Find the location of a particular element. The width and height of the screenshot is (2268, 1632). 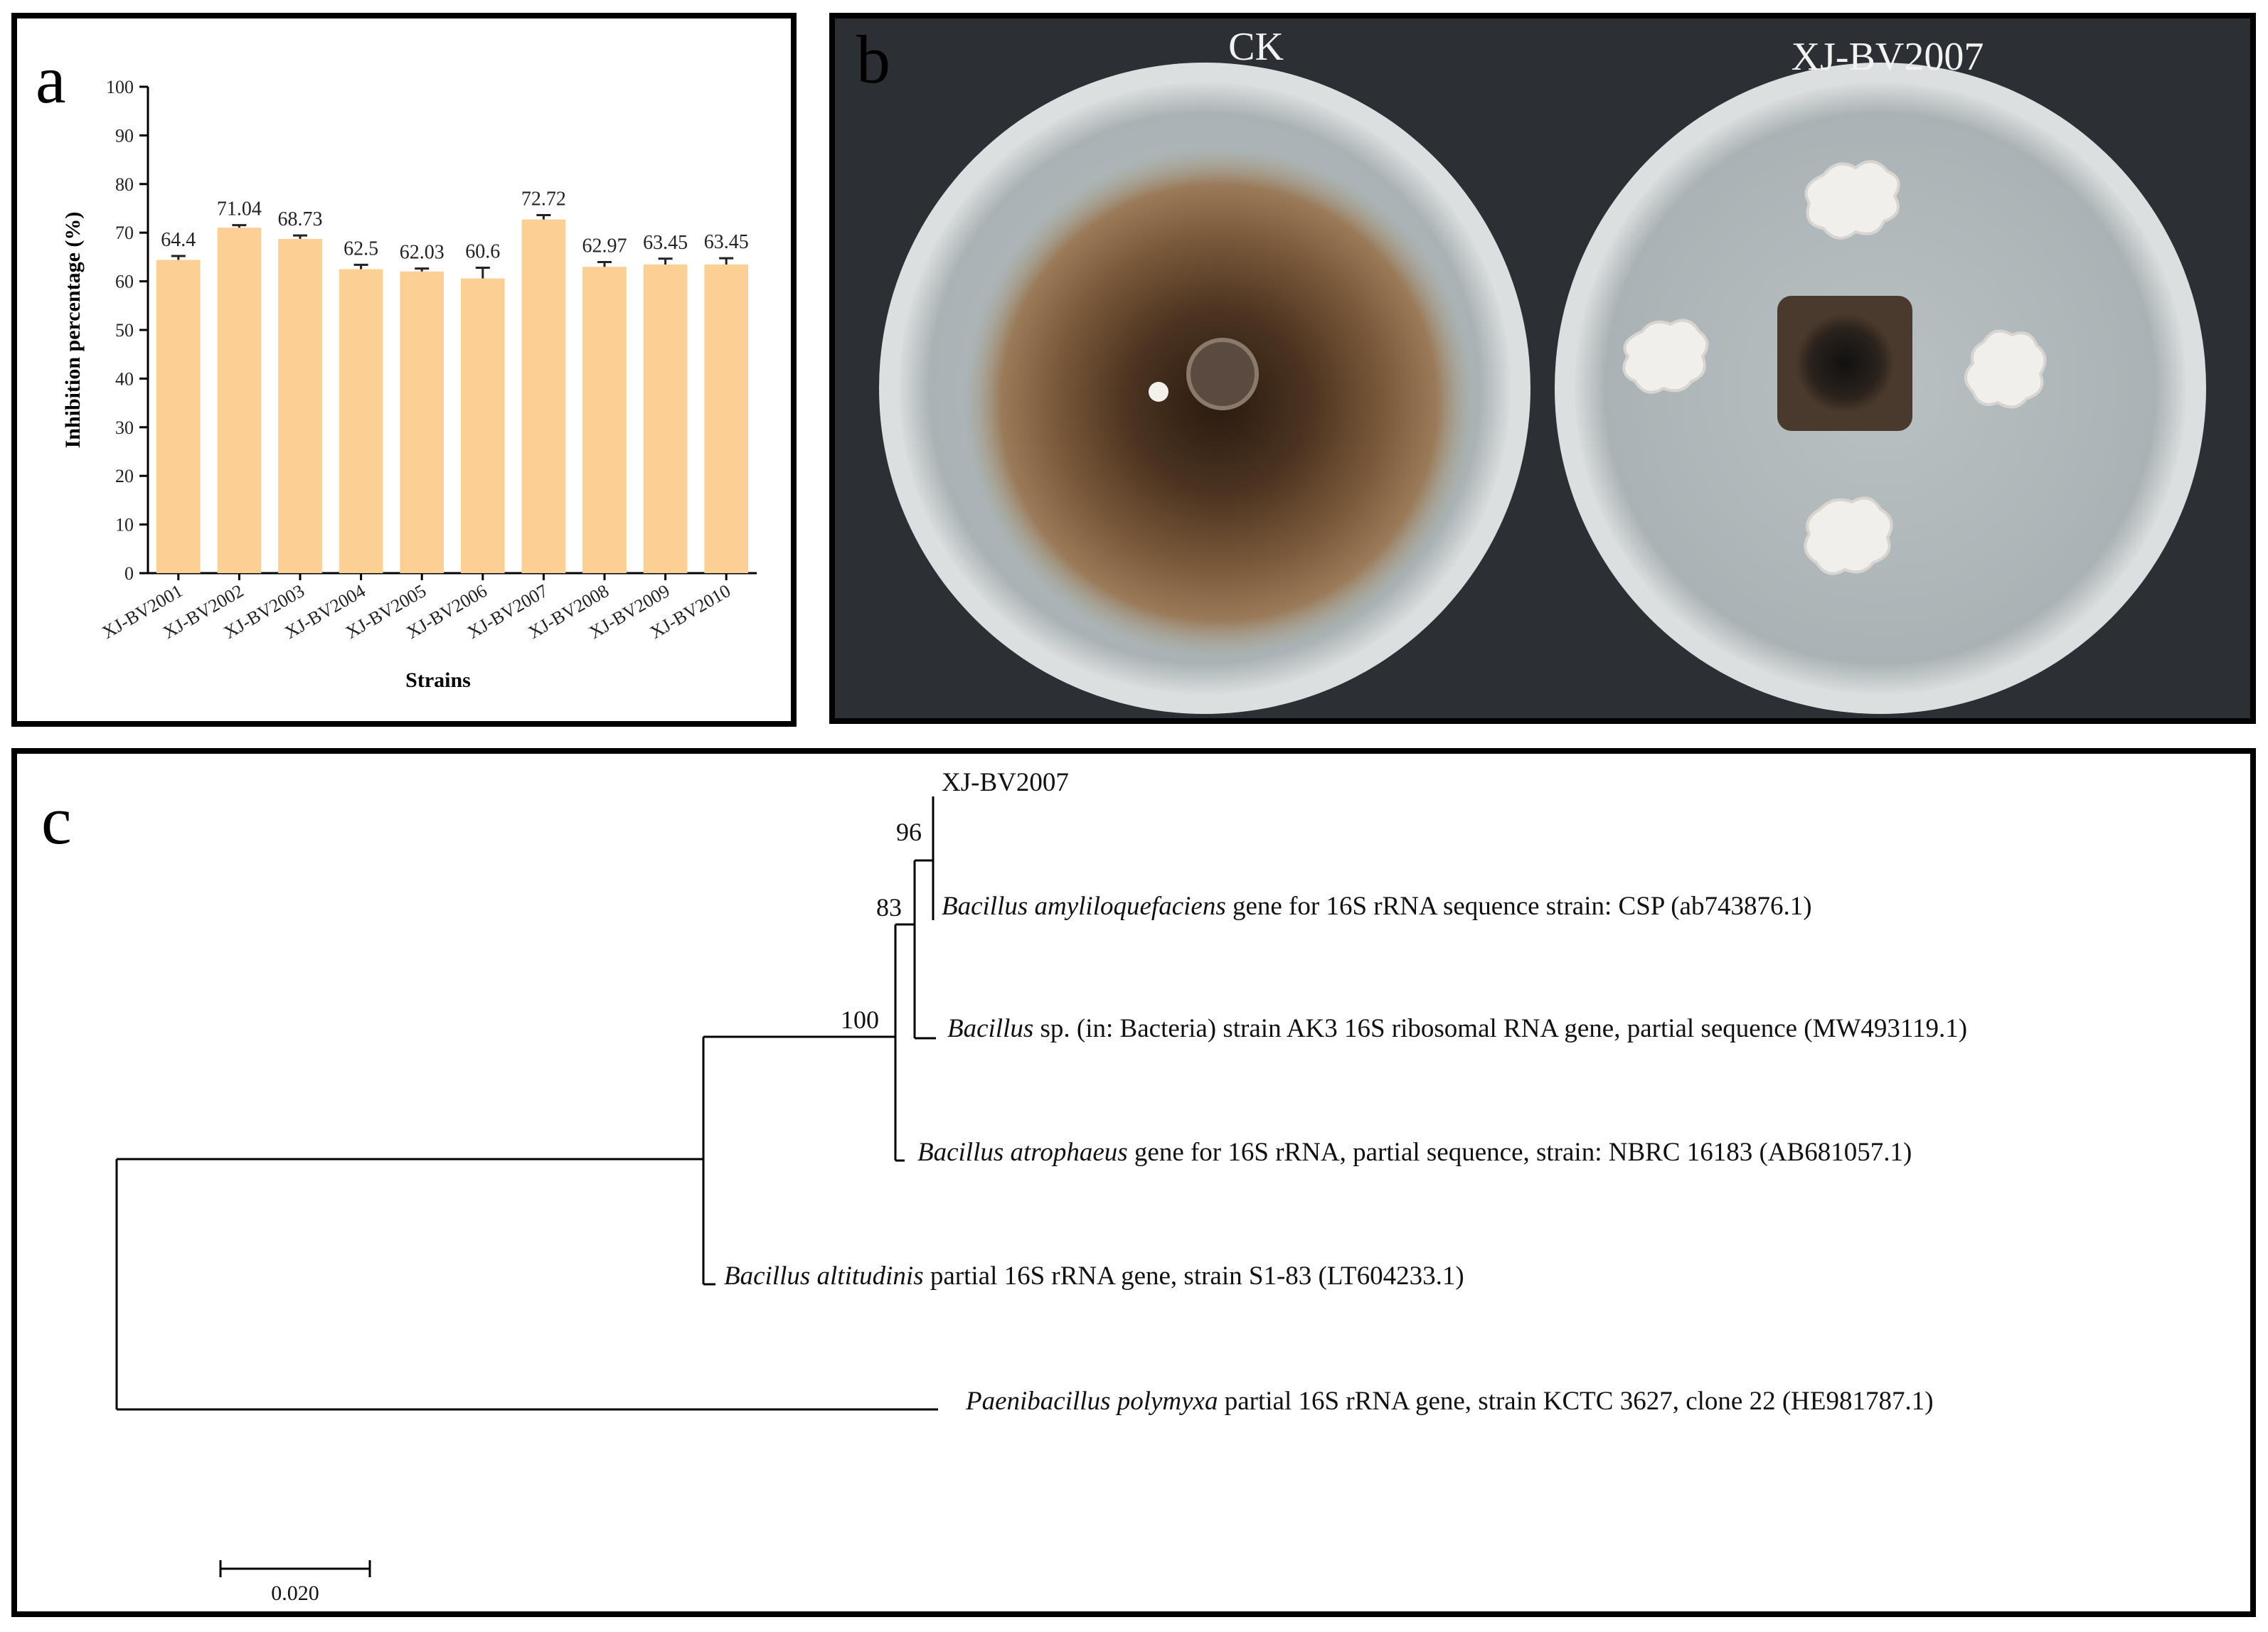

scale-bar: 0.020 is located at coordinates (295, 1582).